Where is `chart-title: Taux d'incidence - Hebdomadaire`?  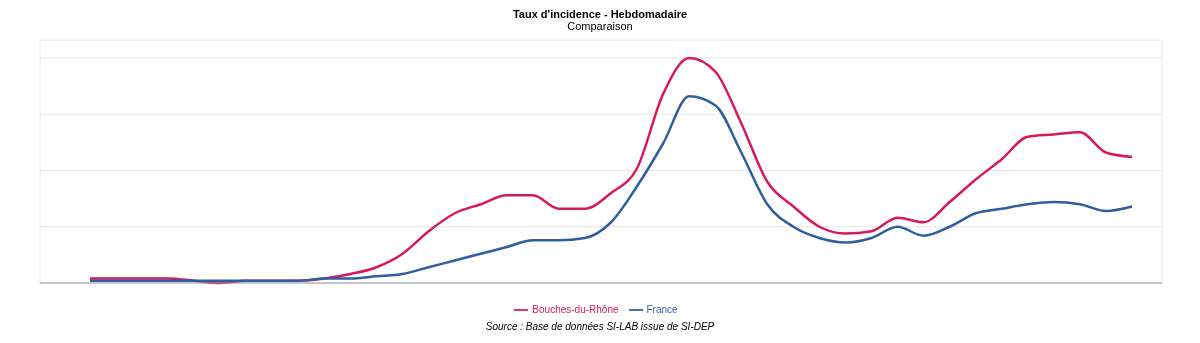
chart-title: Taux d'incidence - Hebdomadaire is located at coordinates (600, 14).